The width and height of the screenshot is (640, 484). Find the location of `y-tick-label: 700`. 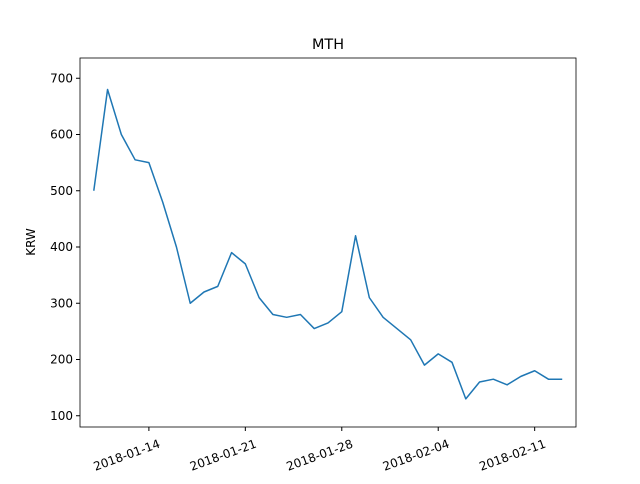

y-tick-label: 700 is located at coordinates (61, 78).